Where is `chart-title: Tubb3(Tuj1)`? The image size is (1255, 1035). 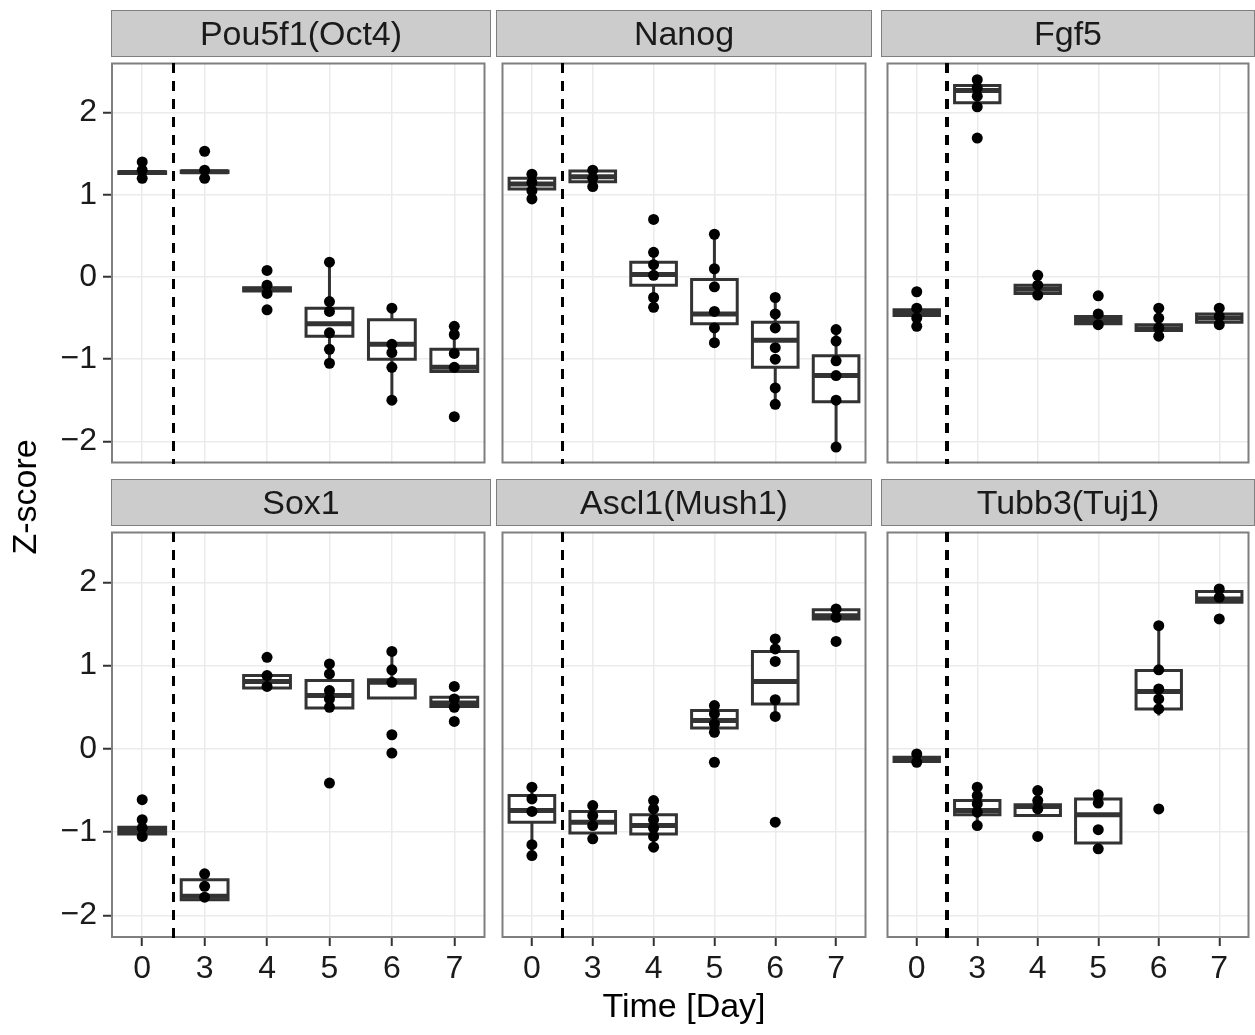 chart-title: Tubb3(Tuj1) is located at coordinates (1068, 502).